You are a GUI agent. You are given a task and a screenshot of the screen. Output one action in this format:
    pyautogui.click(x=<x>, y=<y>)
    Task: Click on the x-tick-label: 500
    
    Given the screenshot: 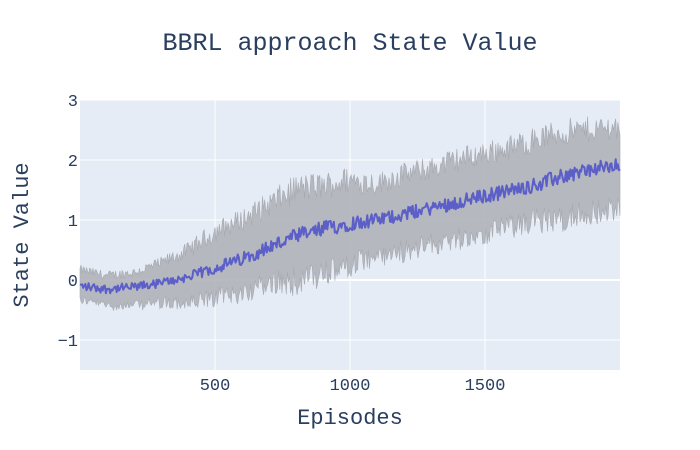 What is the action you would take?
    pyautogui.click(x=215, y=386)
    